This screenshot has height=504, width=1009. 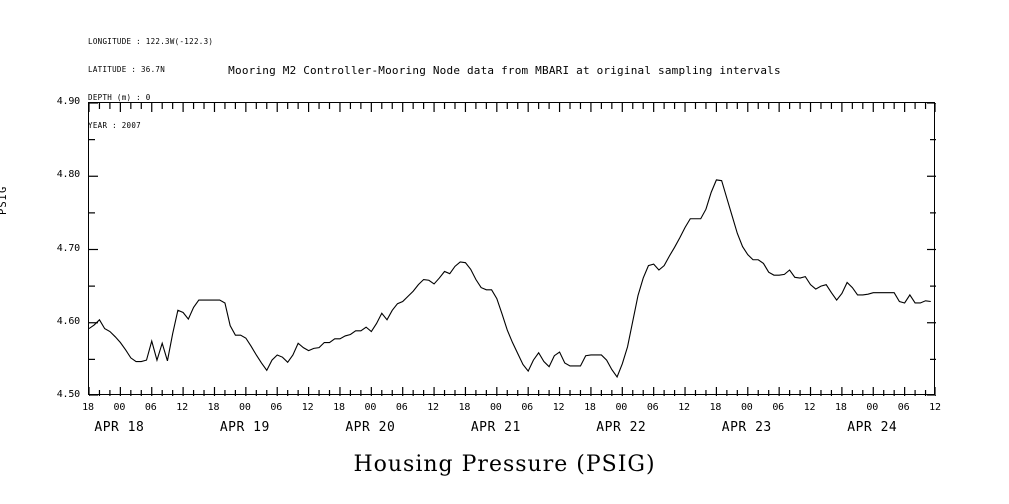 I want to click on metadata-year: YEAR : 2007, so click(x=114, y=126).